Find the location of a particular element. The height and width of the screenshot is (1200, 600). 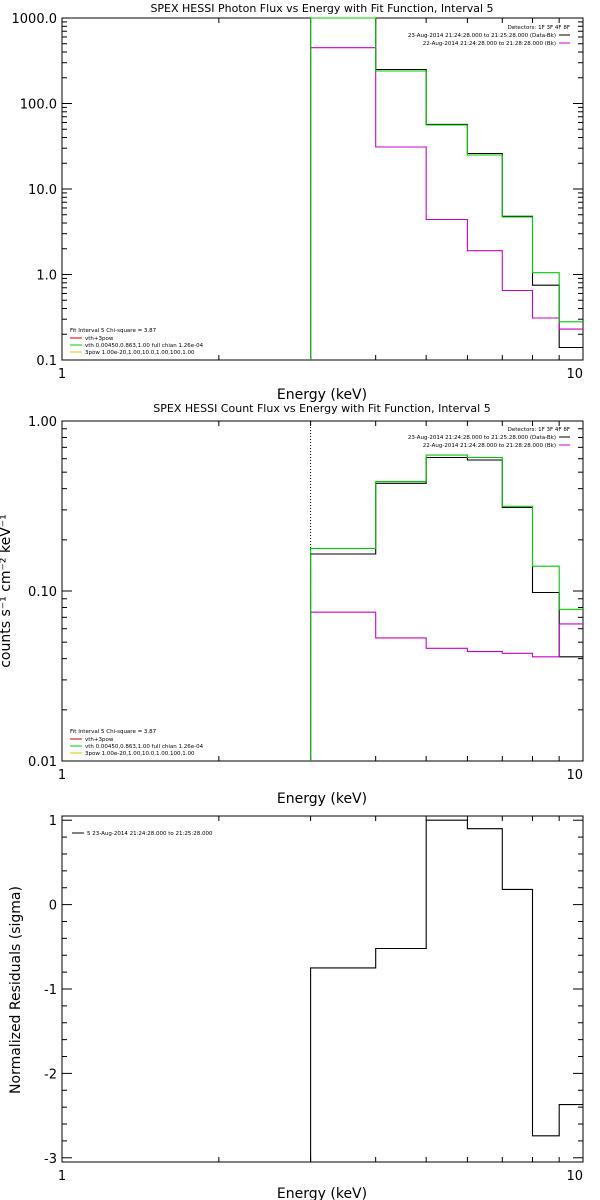

residuals-ytick-label: -1 is located at coordinates (50, 990).